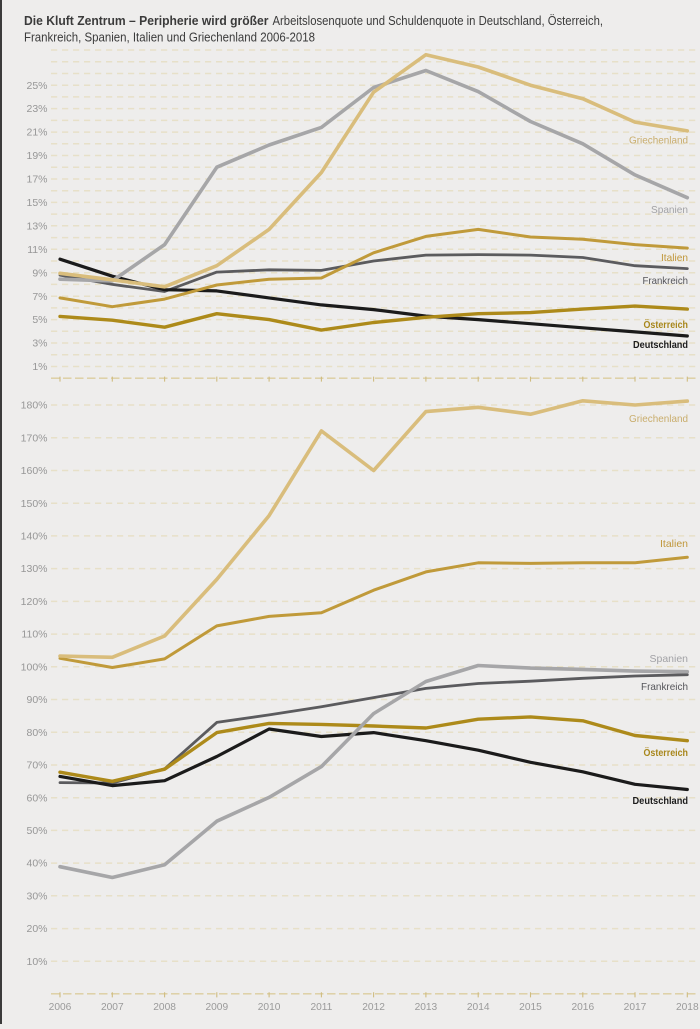  What do you see at coordinates (39, 320) in the screenshot?
I see `svg-text: 5%` at bounding box center [39, 320].